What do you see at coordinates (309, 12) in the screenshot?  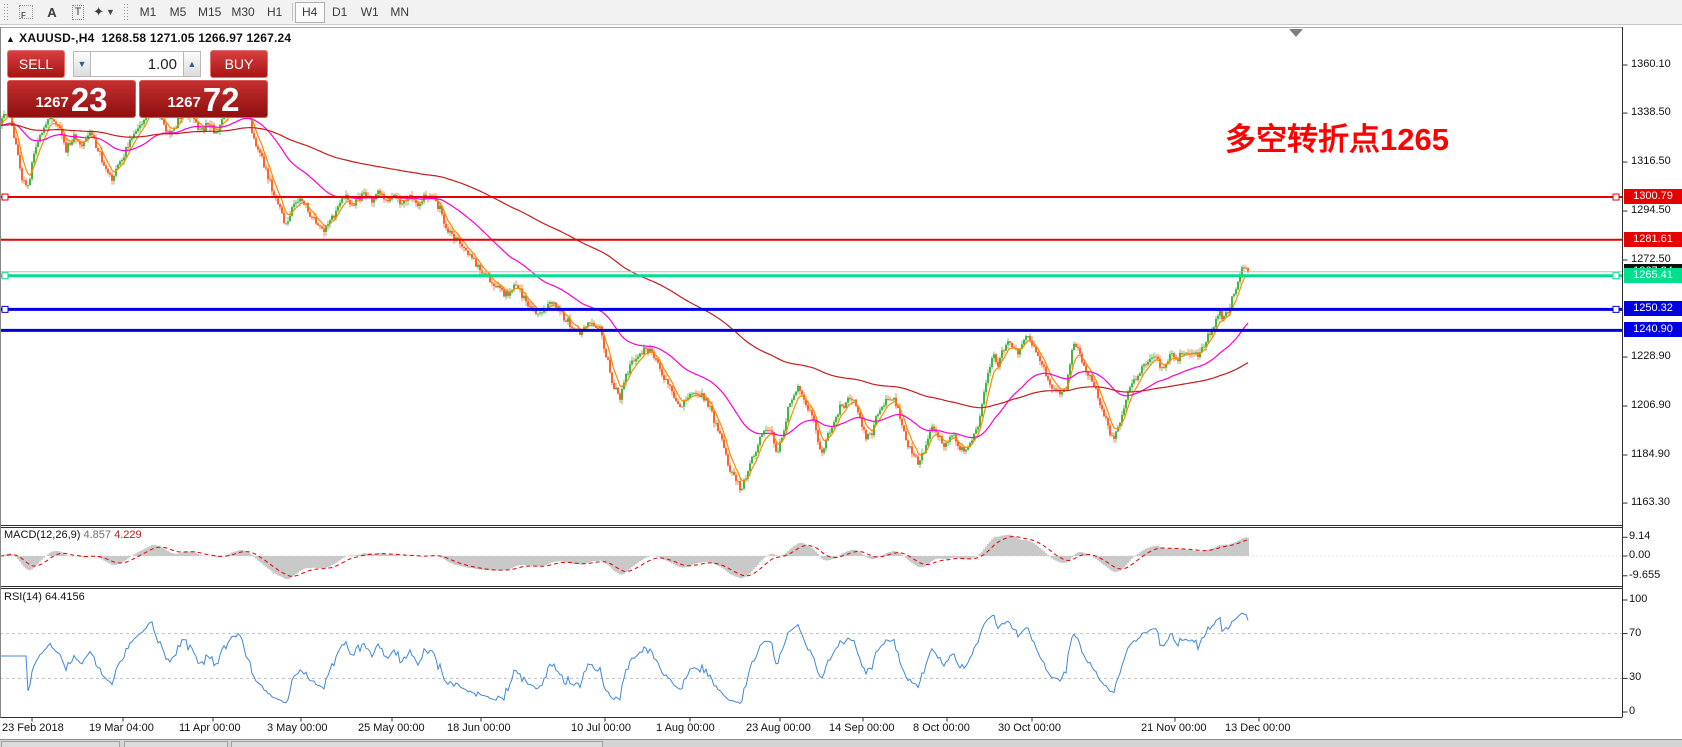 I see `timeframe-button-H4: H4` at bounding box center [309, 12].